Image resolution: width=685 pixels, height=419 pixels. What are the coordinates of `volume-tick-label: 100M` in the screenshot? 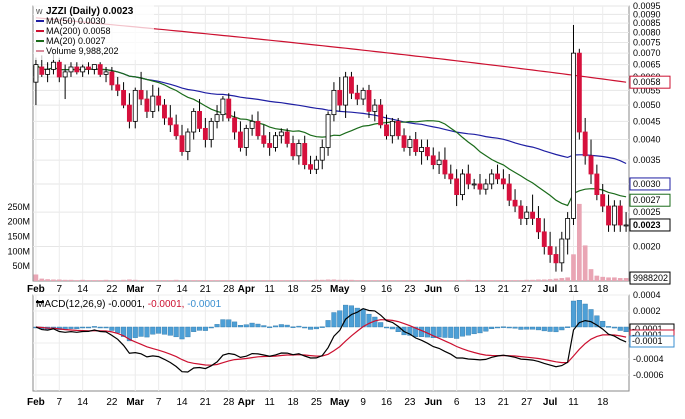 It's located at (18, 251).